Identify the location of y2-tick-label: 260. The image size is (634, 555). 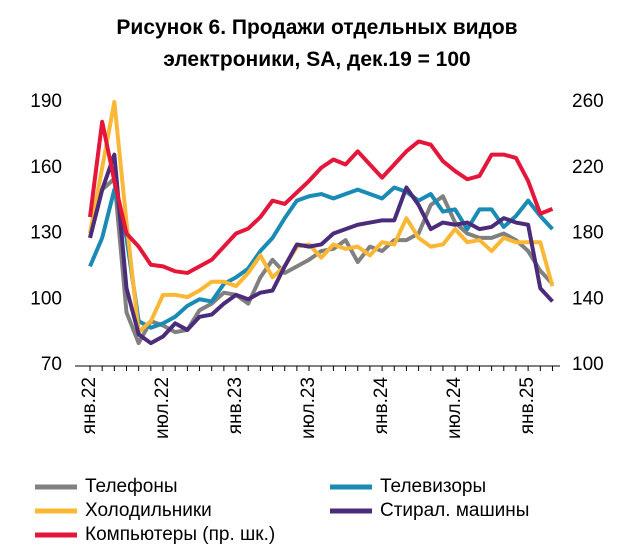
(588, 101).